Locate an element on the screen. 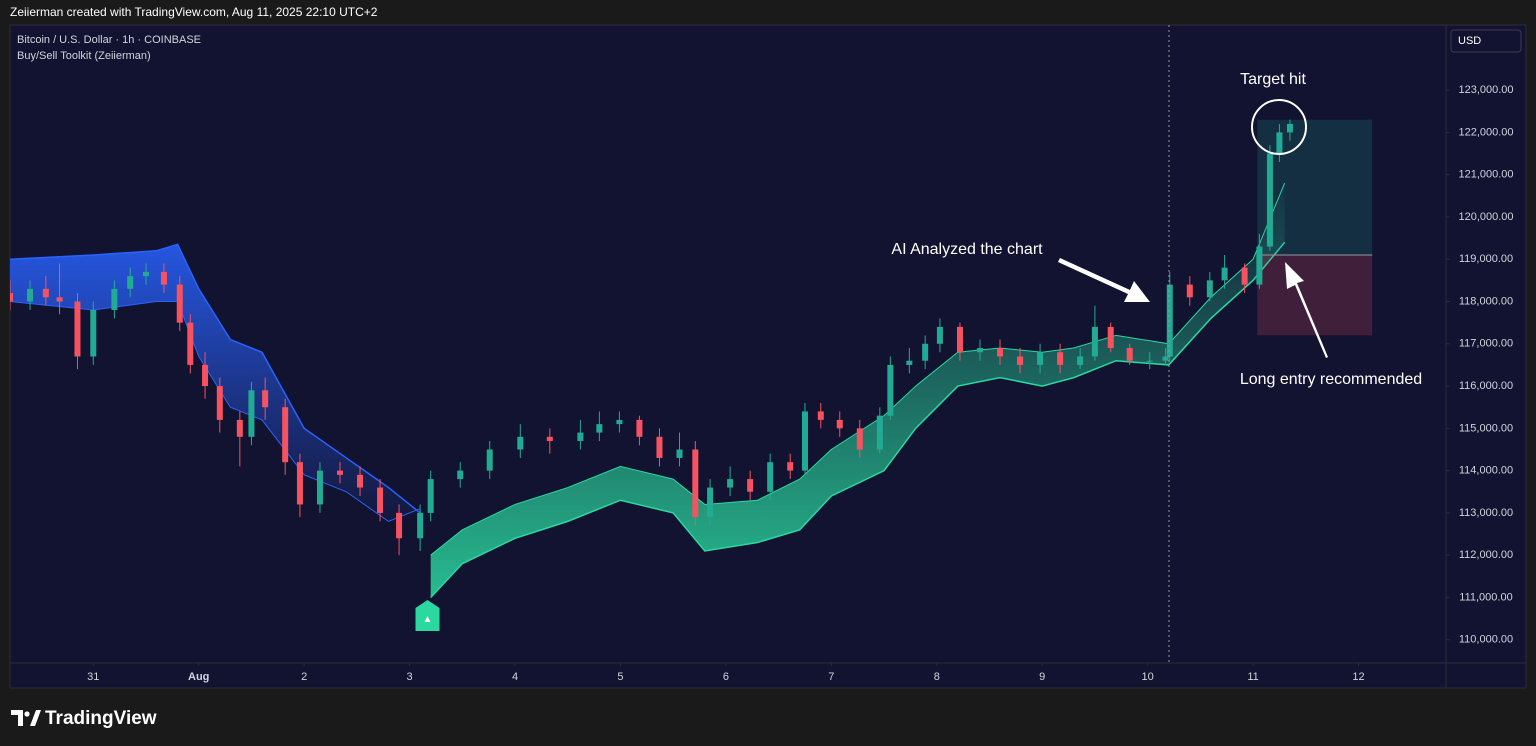 The height and width of the screenshot is (746, 1536). x-tick-label: 8 is located at coordinates (937, 677).